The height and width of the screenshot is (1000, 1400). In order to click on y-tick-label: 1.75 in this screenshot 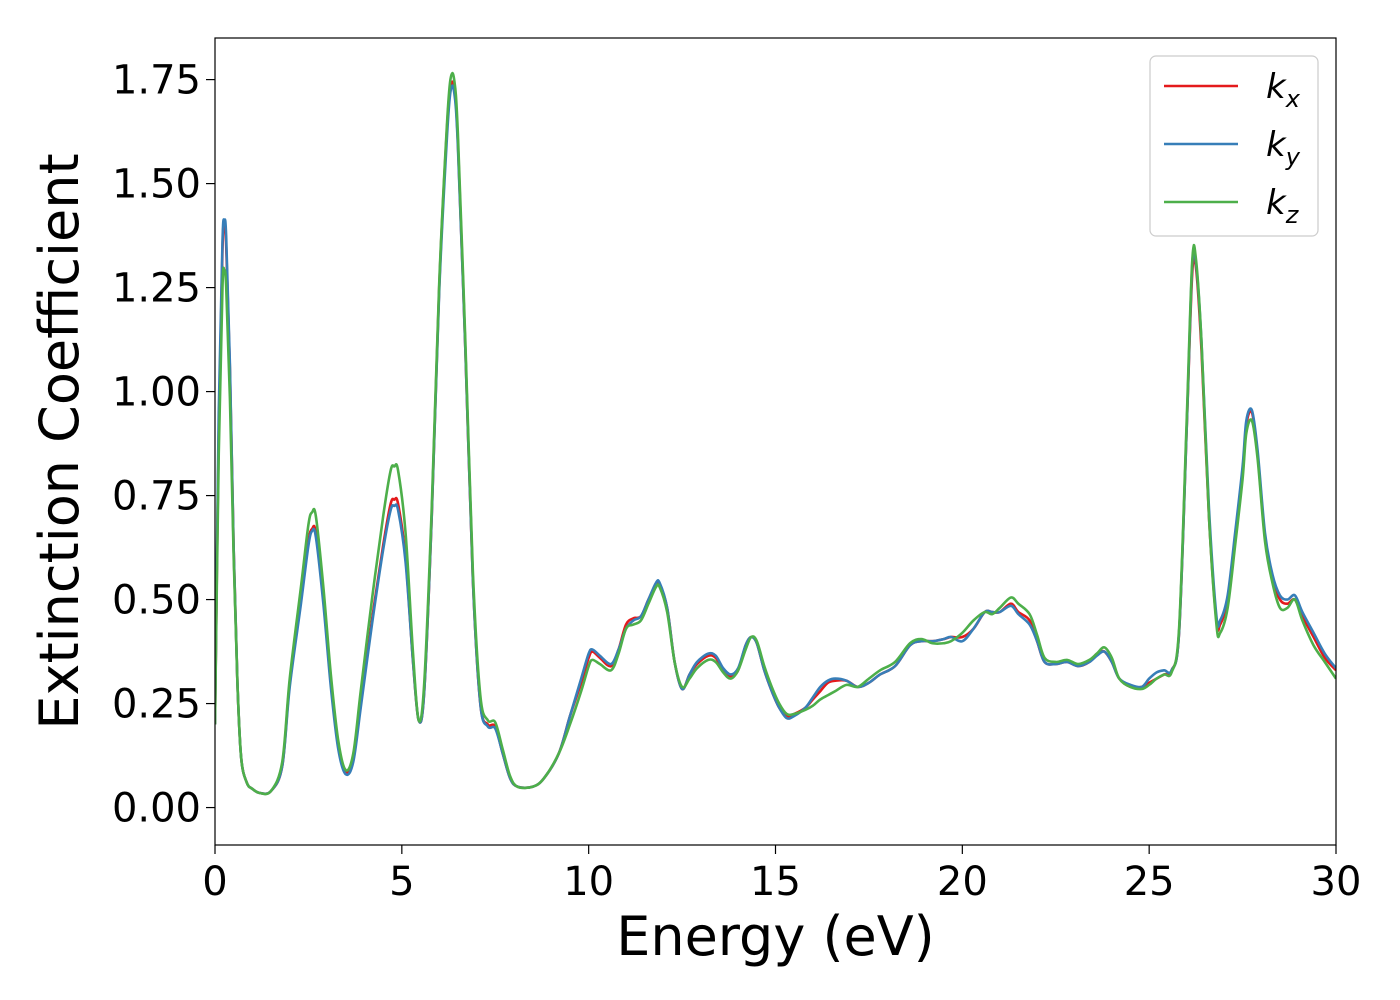, I will do `click(156, 81)`.